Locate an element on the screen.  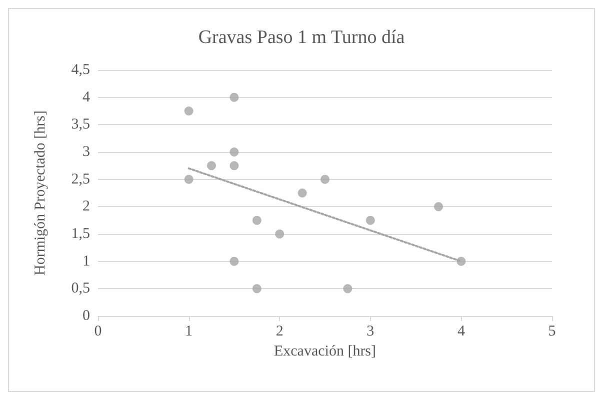
y-tick-label: 1 is located at coordinates (86, 261).